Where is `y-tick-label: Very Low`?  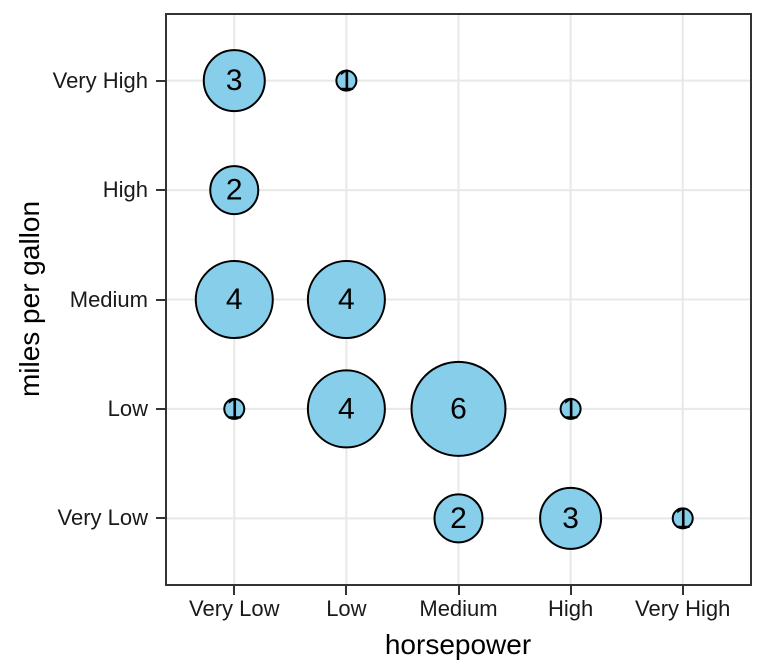 y-tick-label: Very Low is located at coordinates (103, 518).